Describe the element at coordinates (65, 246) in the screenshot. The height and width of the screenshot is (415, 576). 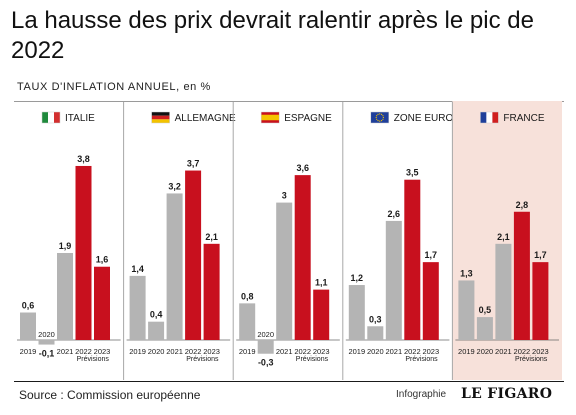
I see `value-label: 1,9` at that location.